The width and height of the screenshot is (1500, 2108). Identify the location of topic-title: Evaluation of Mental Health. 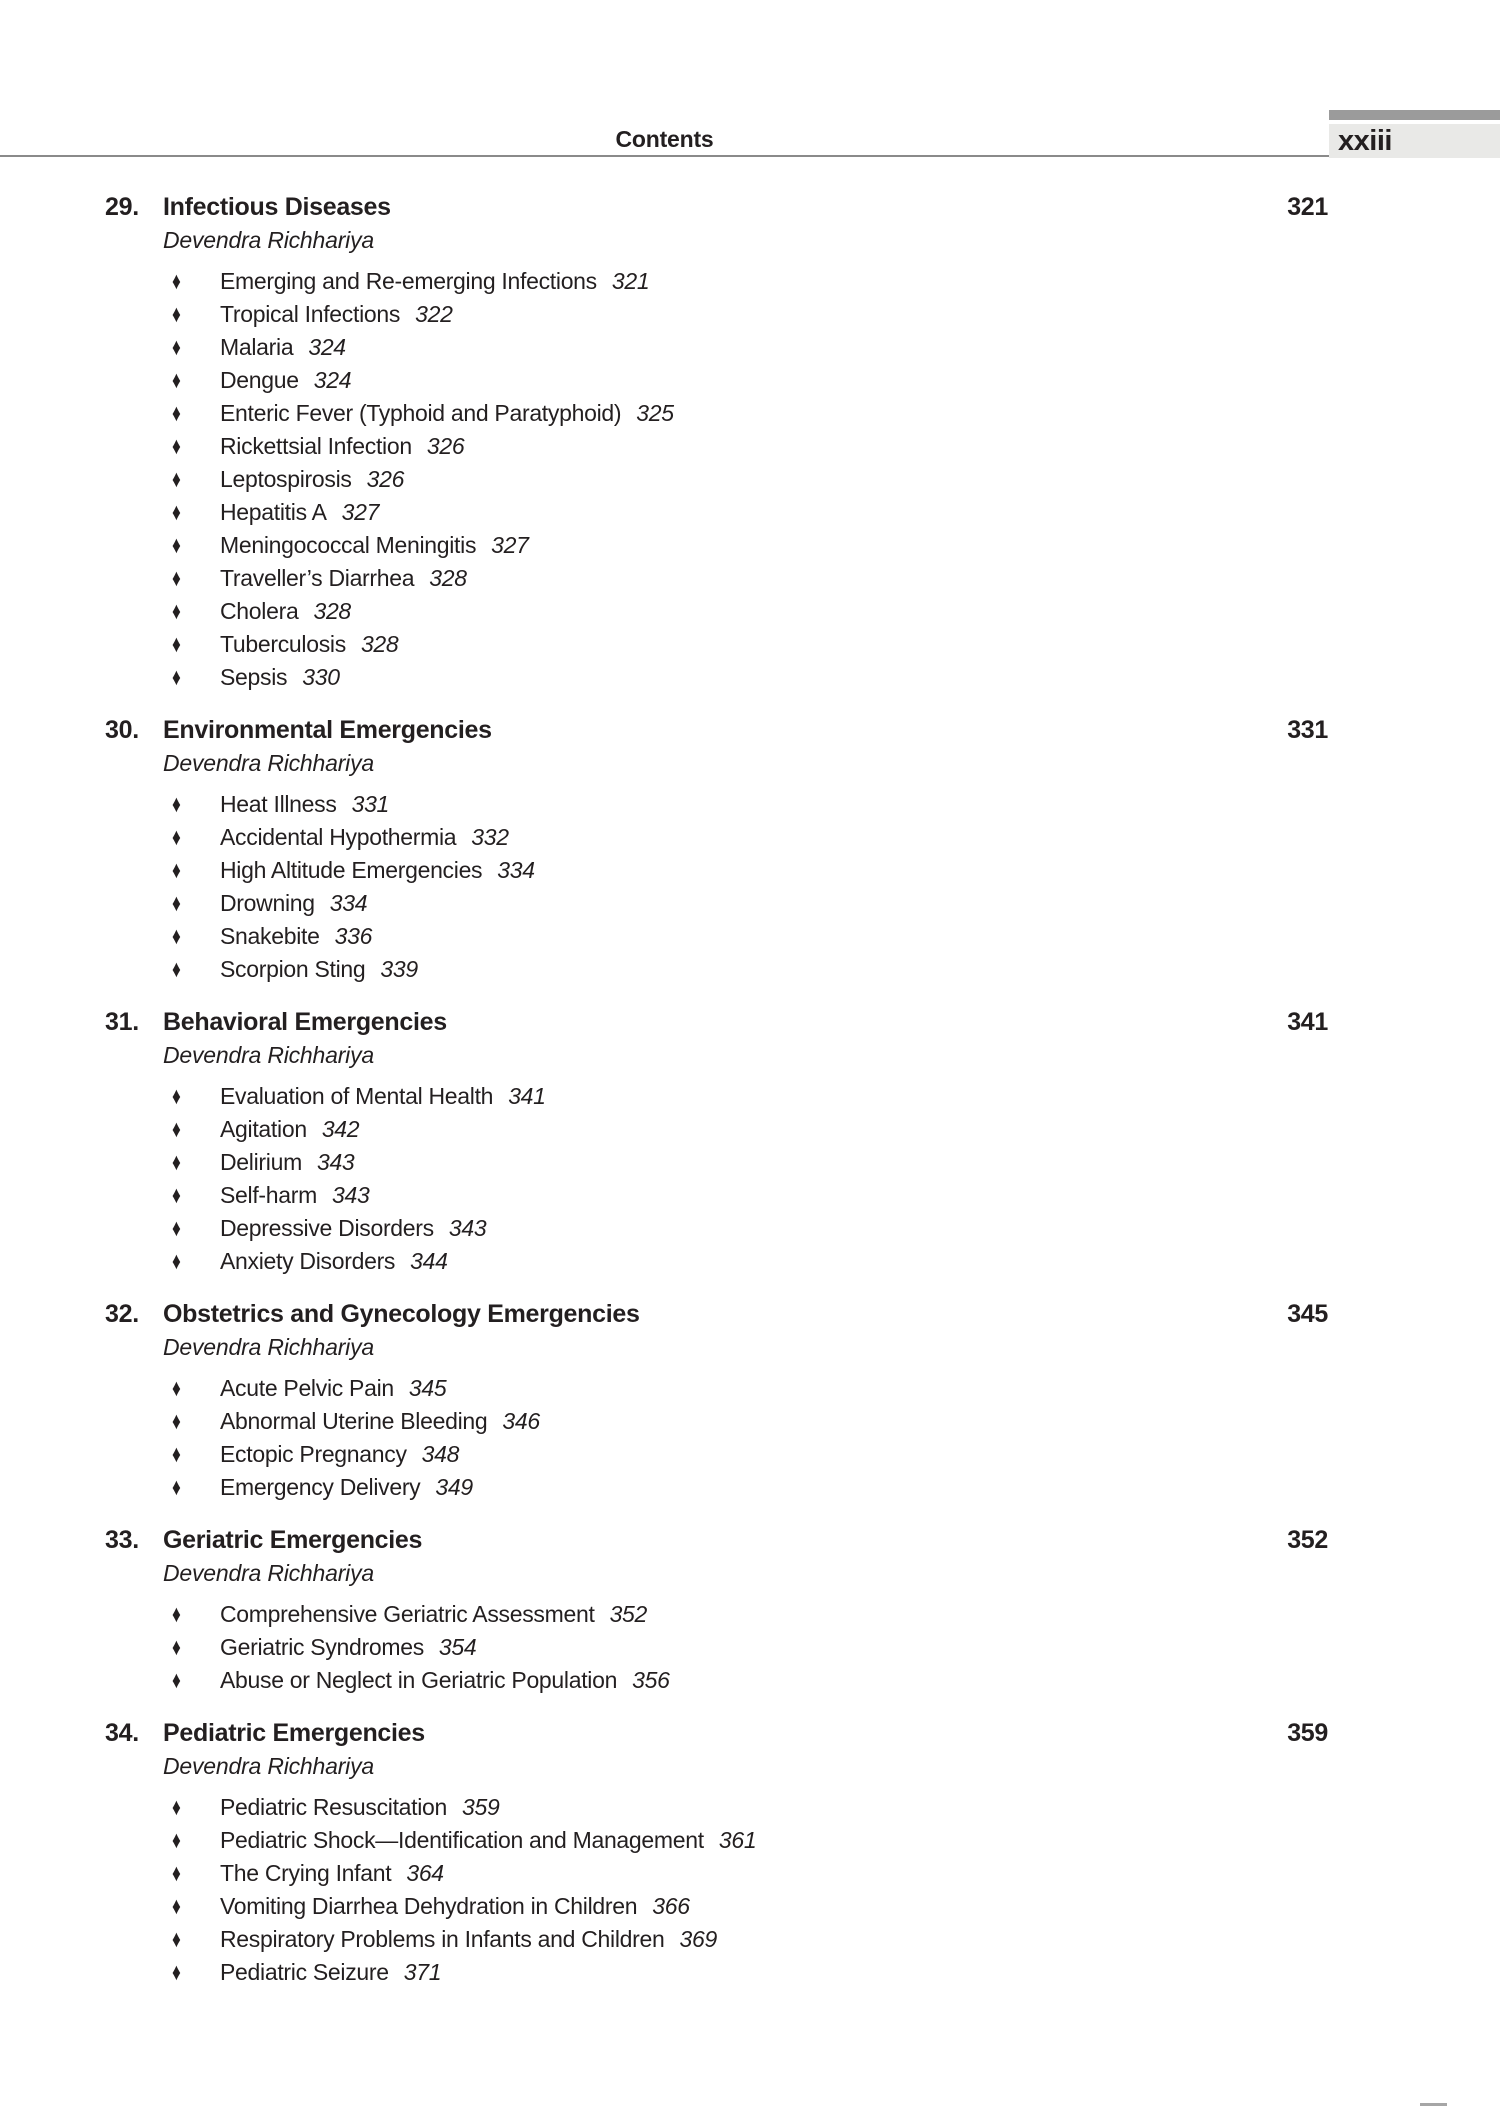
(357, 1096).